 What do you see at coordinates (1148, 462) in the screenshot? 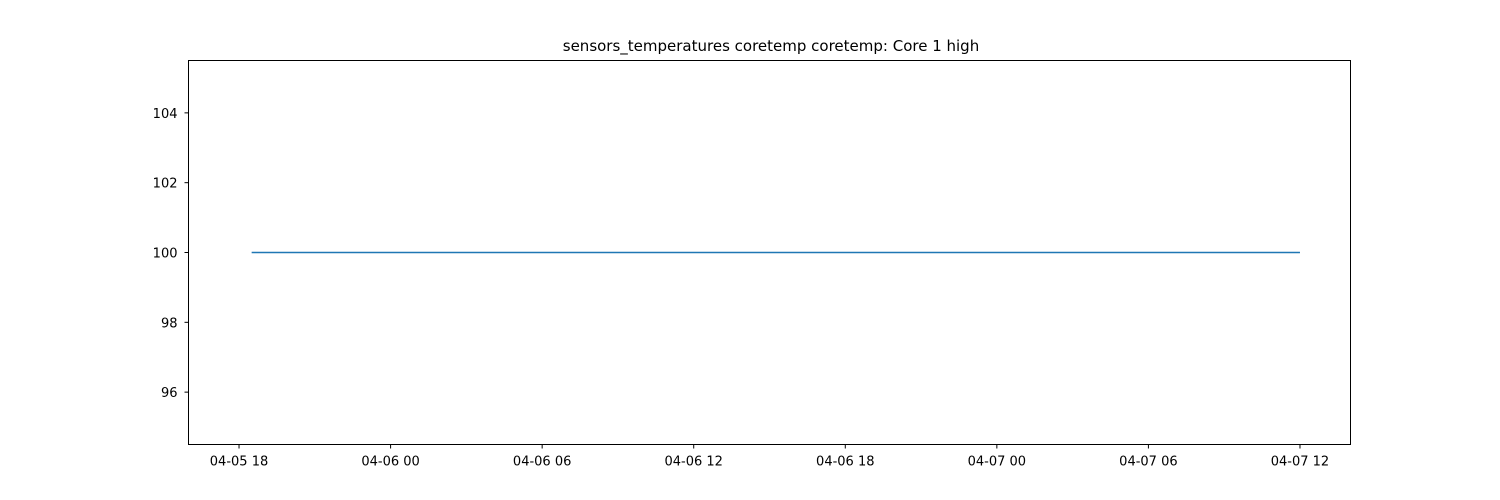
I see `x-tick-label: 04-07 06` at bounding box center [1148, 462].